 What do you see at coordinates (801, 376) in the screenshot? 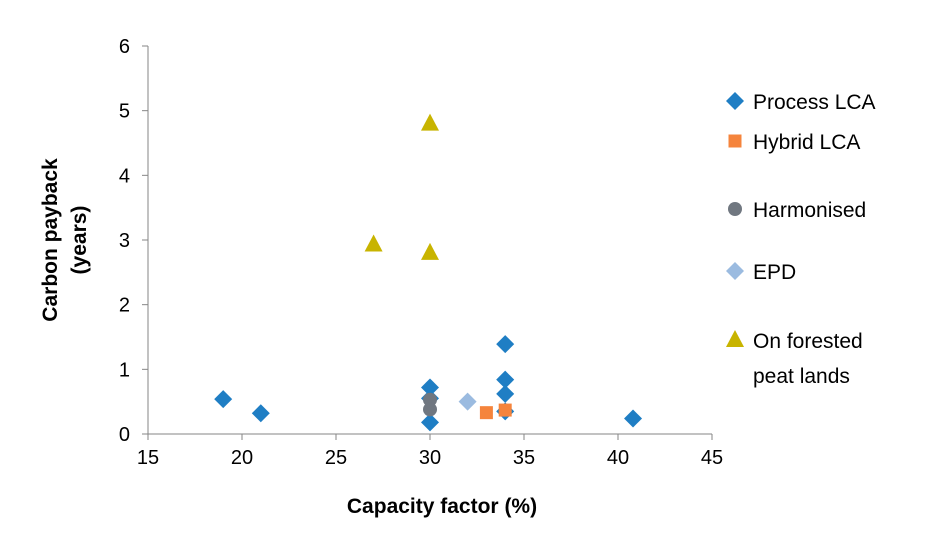
I see `legend-label: peat lands` at bounding box center [801, 376].